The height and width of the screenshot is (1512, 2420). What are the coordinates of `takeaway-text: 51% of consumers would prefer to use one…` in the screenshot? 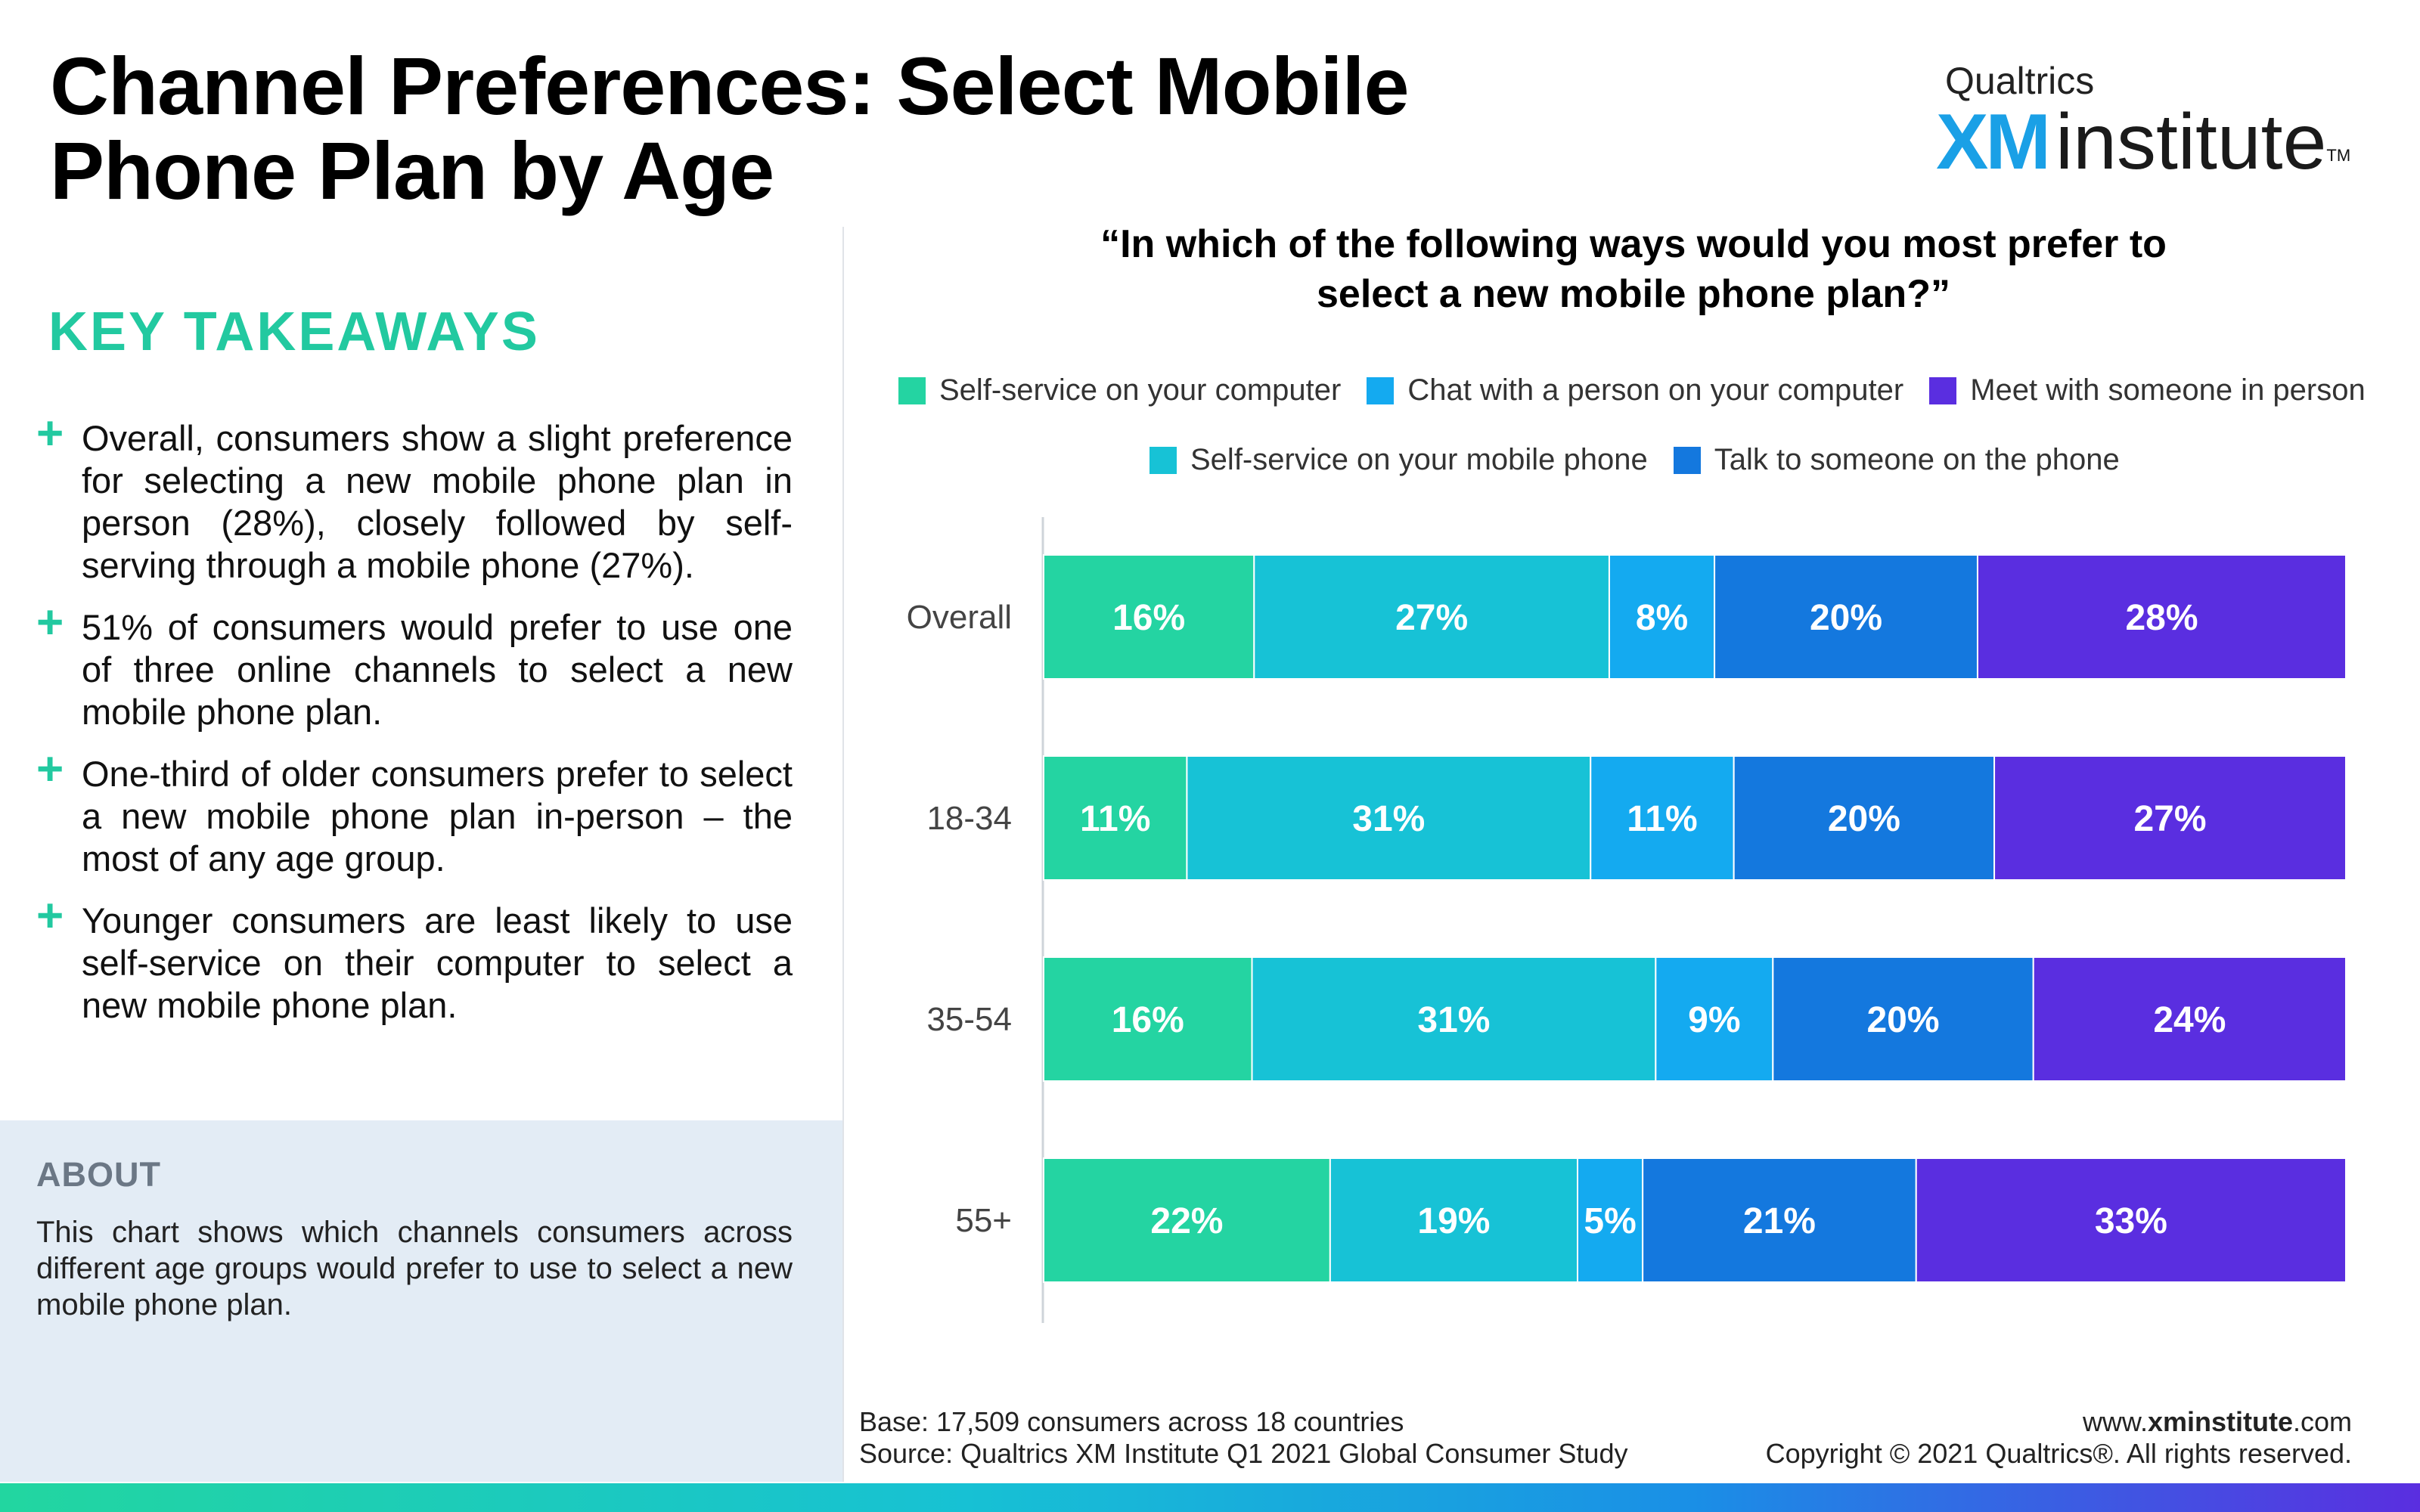 It's located at (437, 669).